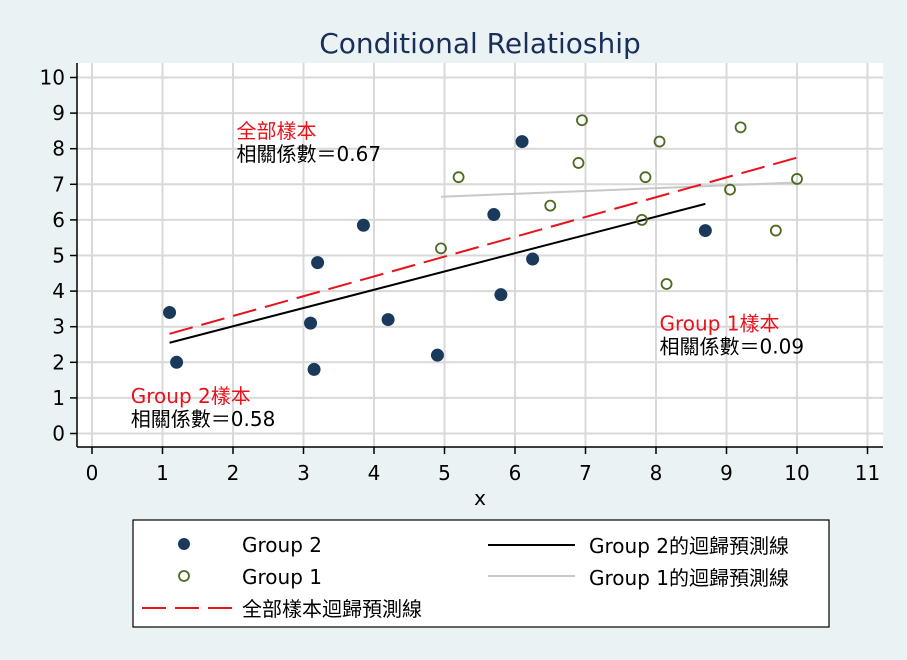 The image size is (907, 660). I want to click on fit-line-group1, so click(619, 189).